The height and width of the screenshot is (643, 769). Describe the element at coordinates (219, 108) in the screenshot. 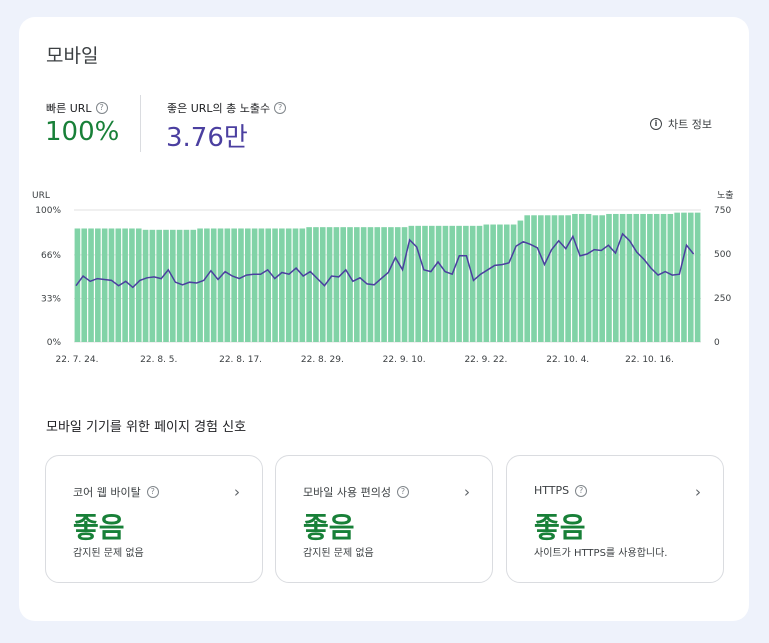

I see `impressions-label-text: 좋은 URL의 총 노출수` at that location.